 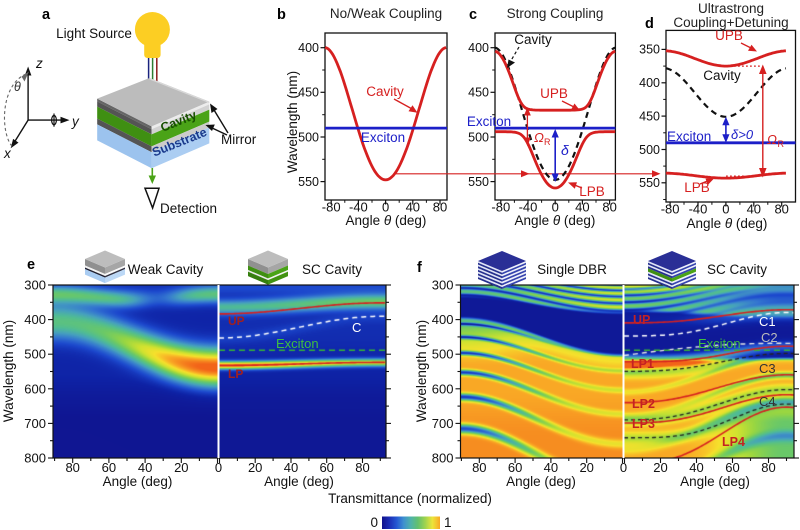 What do you see at coordinates (643, 424) in the screenshot?
I see `svg-text: LP3` at bounding box center [643, 424].